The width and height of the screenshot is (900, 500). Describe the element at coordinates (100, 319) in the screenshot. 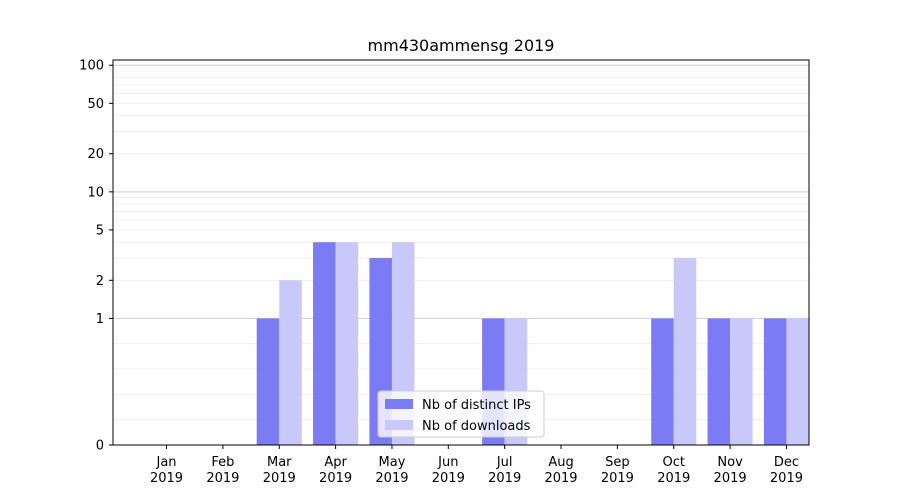

I see `y-tick-label: 1` at that location.